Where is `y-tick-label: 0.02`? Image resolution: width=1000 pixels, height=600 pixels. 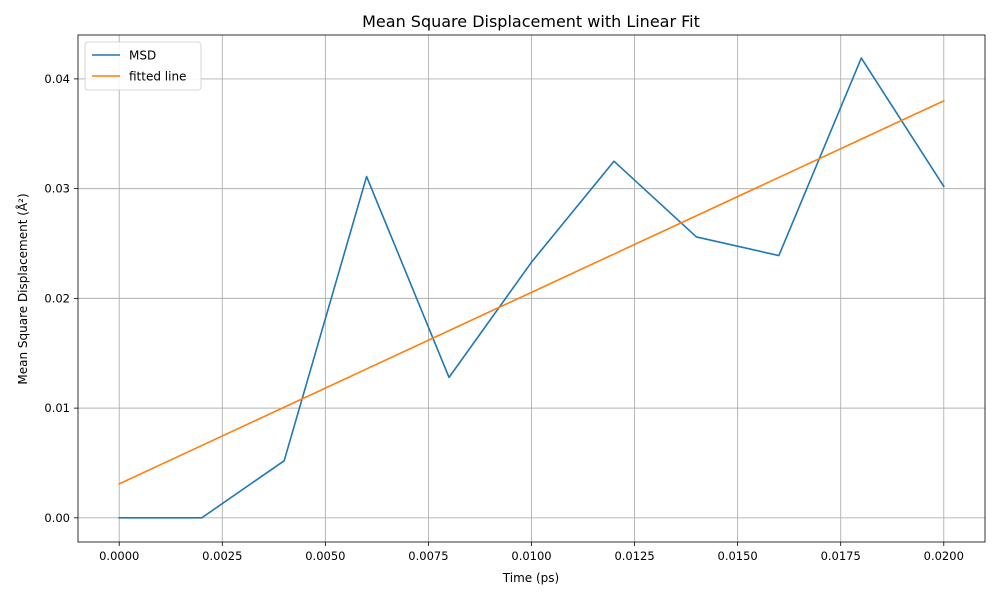
y-tick-label: 0.02 is located at coordinates (57, 298).